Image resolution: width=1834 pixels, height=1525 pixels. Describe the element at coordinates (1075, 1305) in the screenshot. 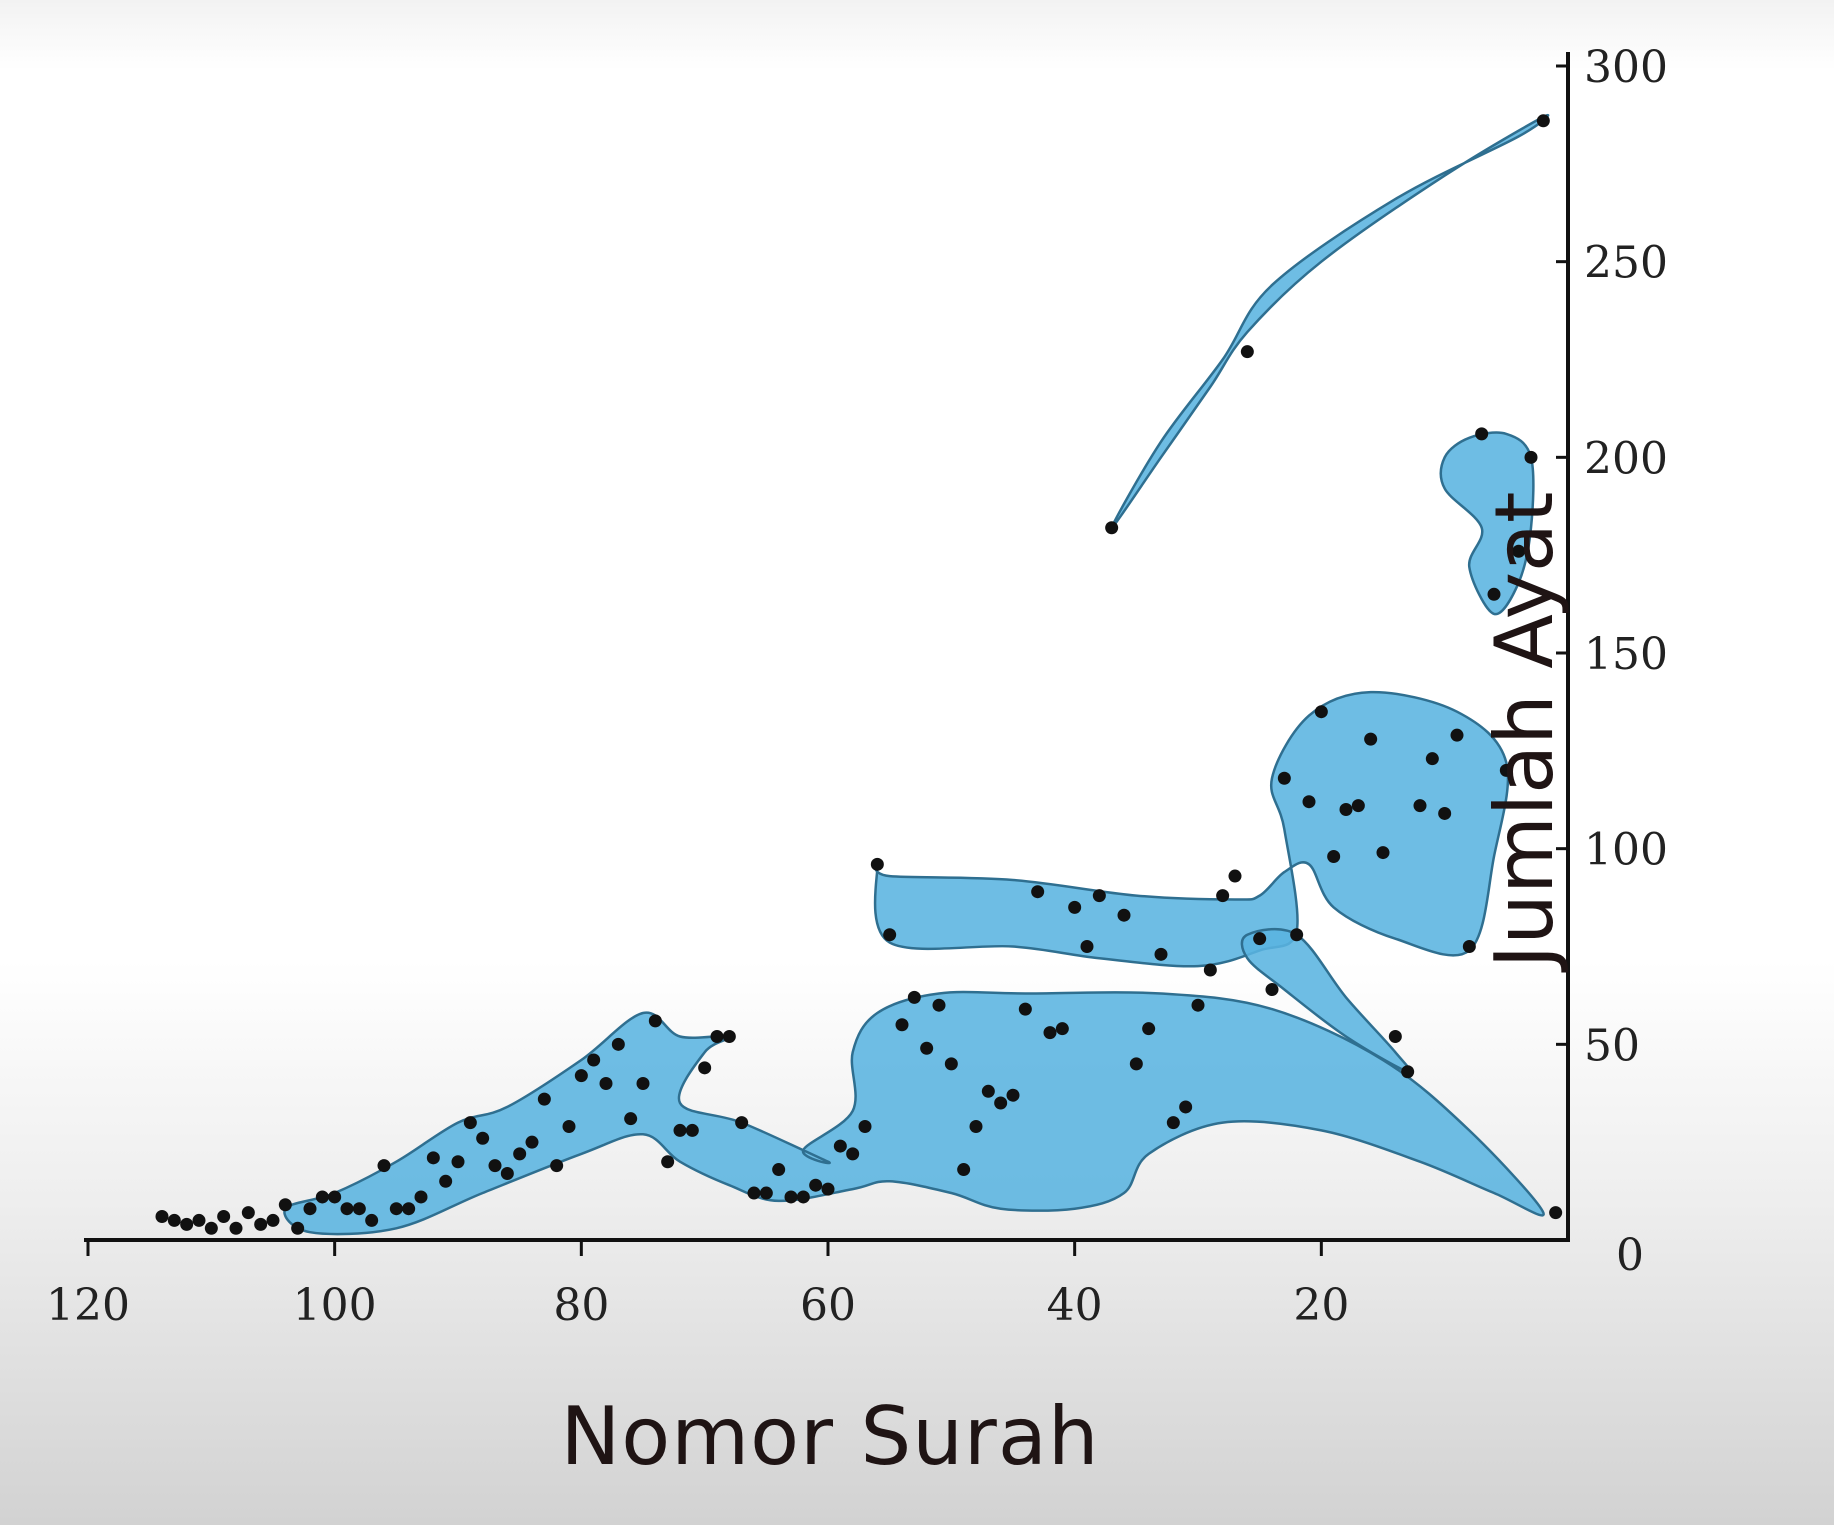

I see `x-tick-label: 40` at that location.